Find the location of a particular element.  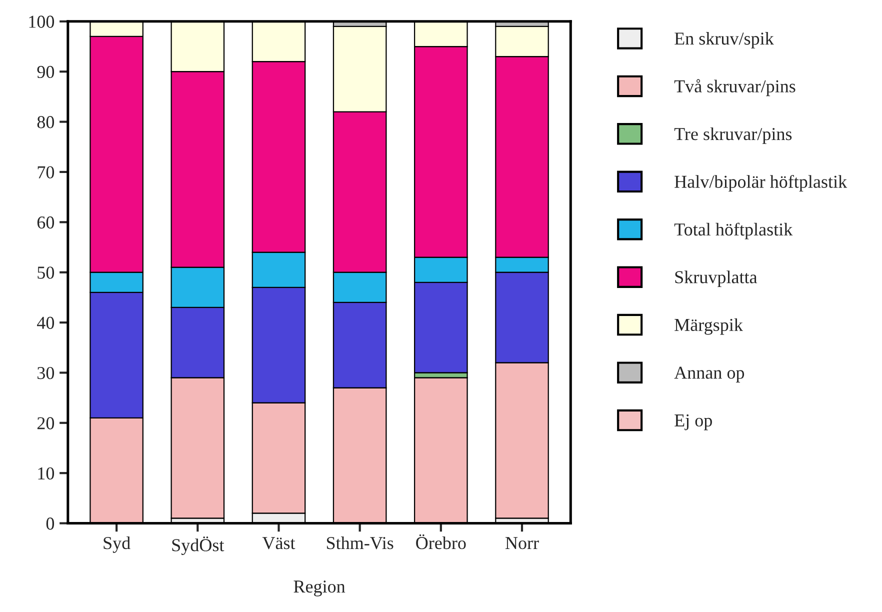

legend-label: Annan op is located at coordinates (709, 374).